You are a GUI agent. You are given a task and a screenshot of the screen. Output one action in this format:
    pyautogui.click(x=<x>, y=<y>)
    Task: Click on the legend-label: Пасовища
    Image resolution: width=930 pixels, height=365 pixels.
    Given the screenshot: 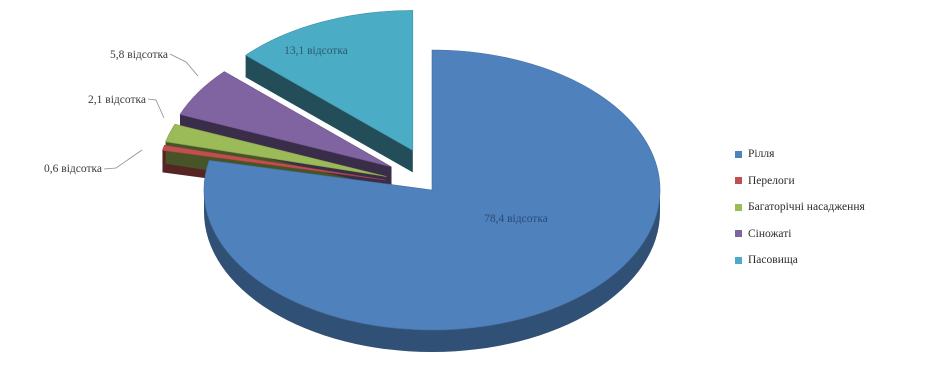 What is the action you would take?
    pyautogui.click(x=773, y=260)
    